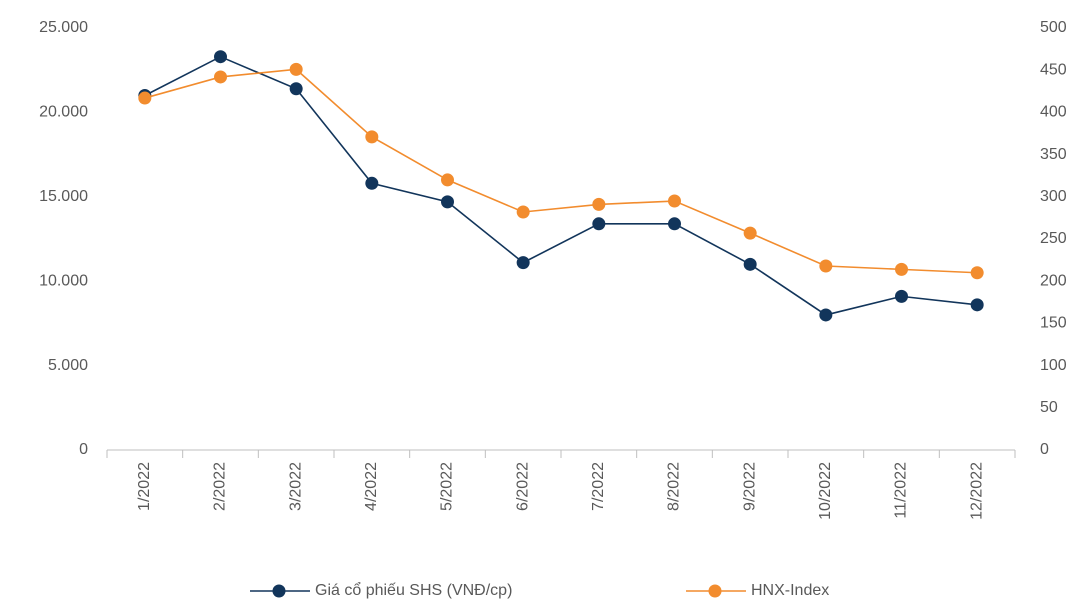 The image size is (1092, 601). Describe the element at coordinates (63, 196) in the screenshot. I see `y-tick-label: 15.000` at that location.